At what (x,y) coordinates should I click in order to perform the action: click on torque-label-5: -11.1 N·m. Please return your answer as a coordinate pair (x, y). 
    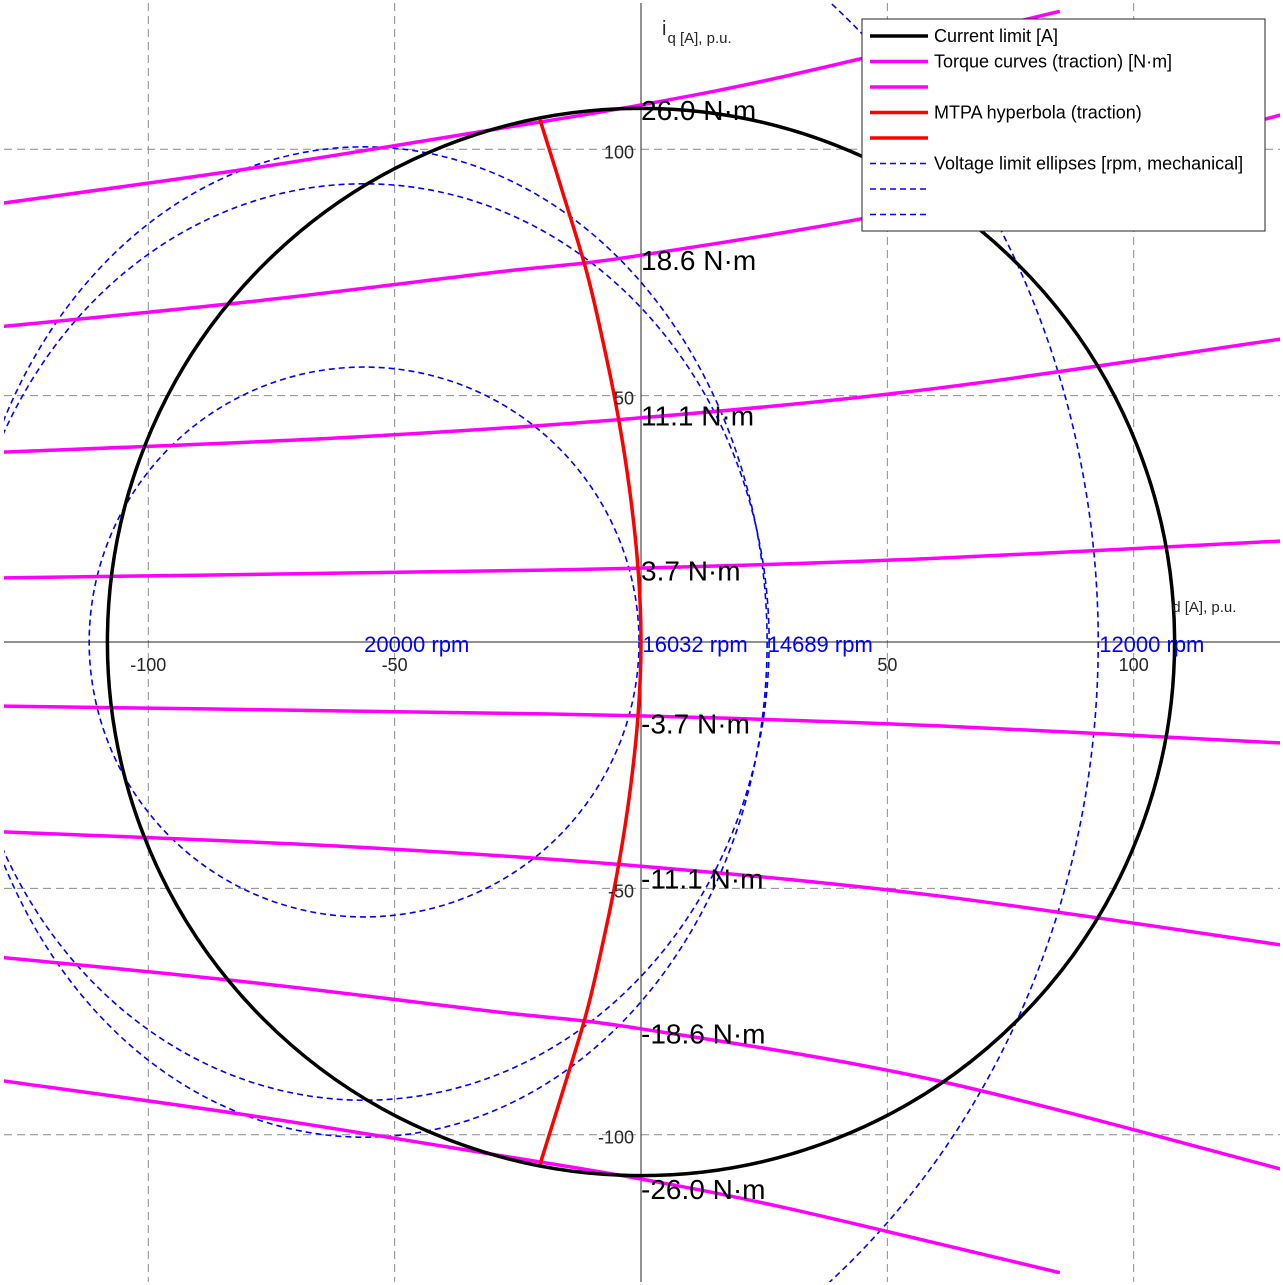
    Looking at the image, I should click on (702, 878).